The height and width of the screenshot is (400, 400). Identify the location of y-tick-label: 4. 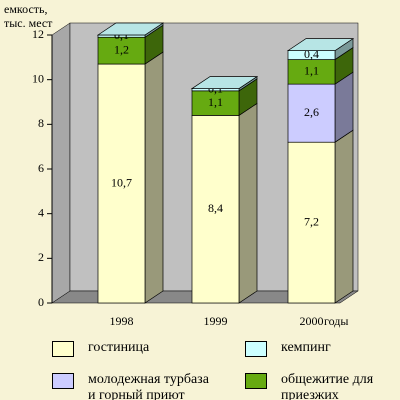
(41, 212).